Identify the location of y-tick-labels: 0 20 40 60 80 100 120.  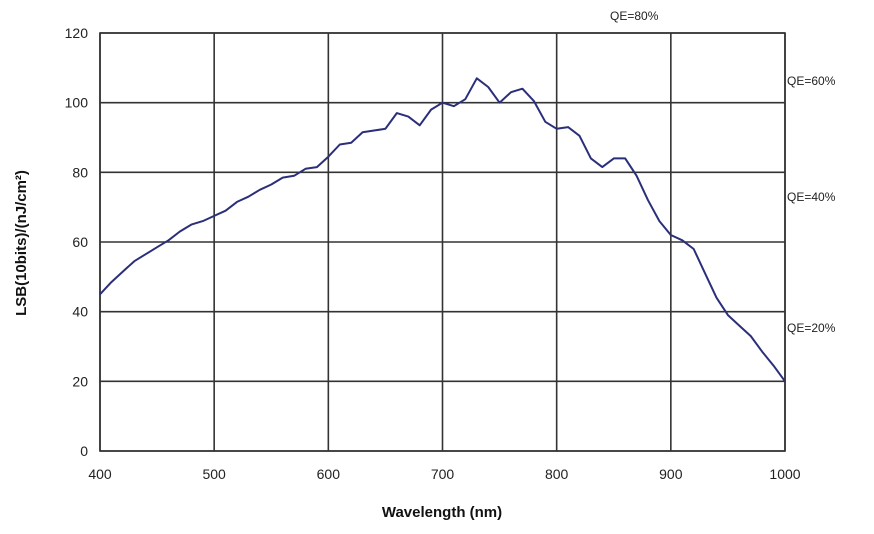
(77, 242).